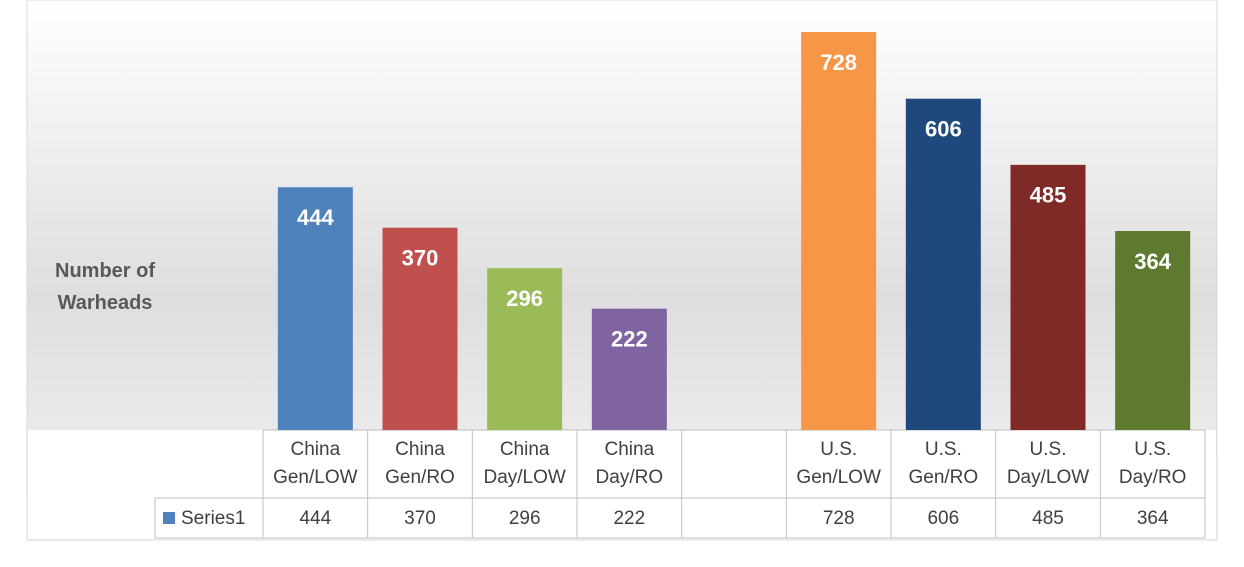 The height and width of the screenshot is (567, 1244). What do you see at coordinates (315, 518) in the screenshot?
I see `table-value: 444` at bounding box center [315, 518].